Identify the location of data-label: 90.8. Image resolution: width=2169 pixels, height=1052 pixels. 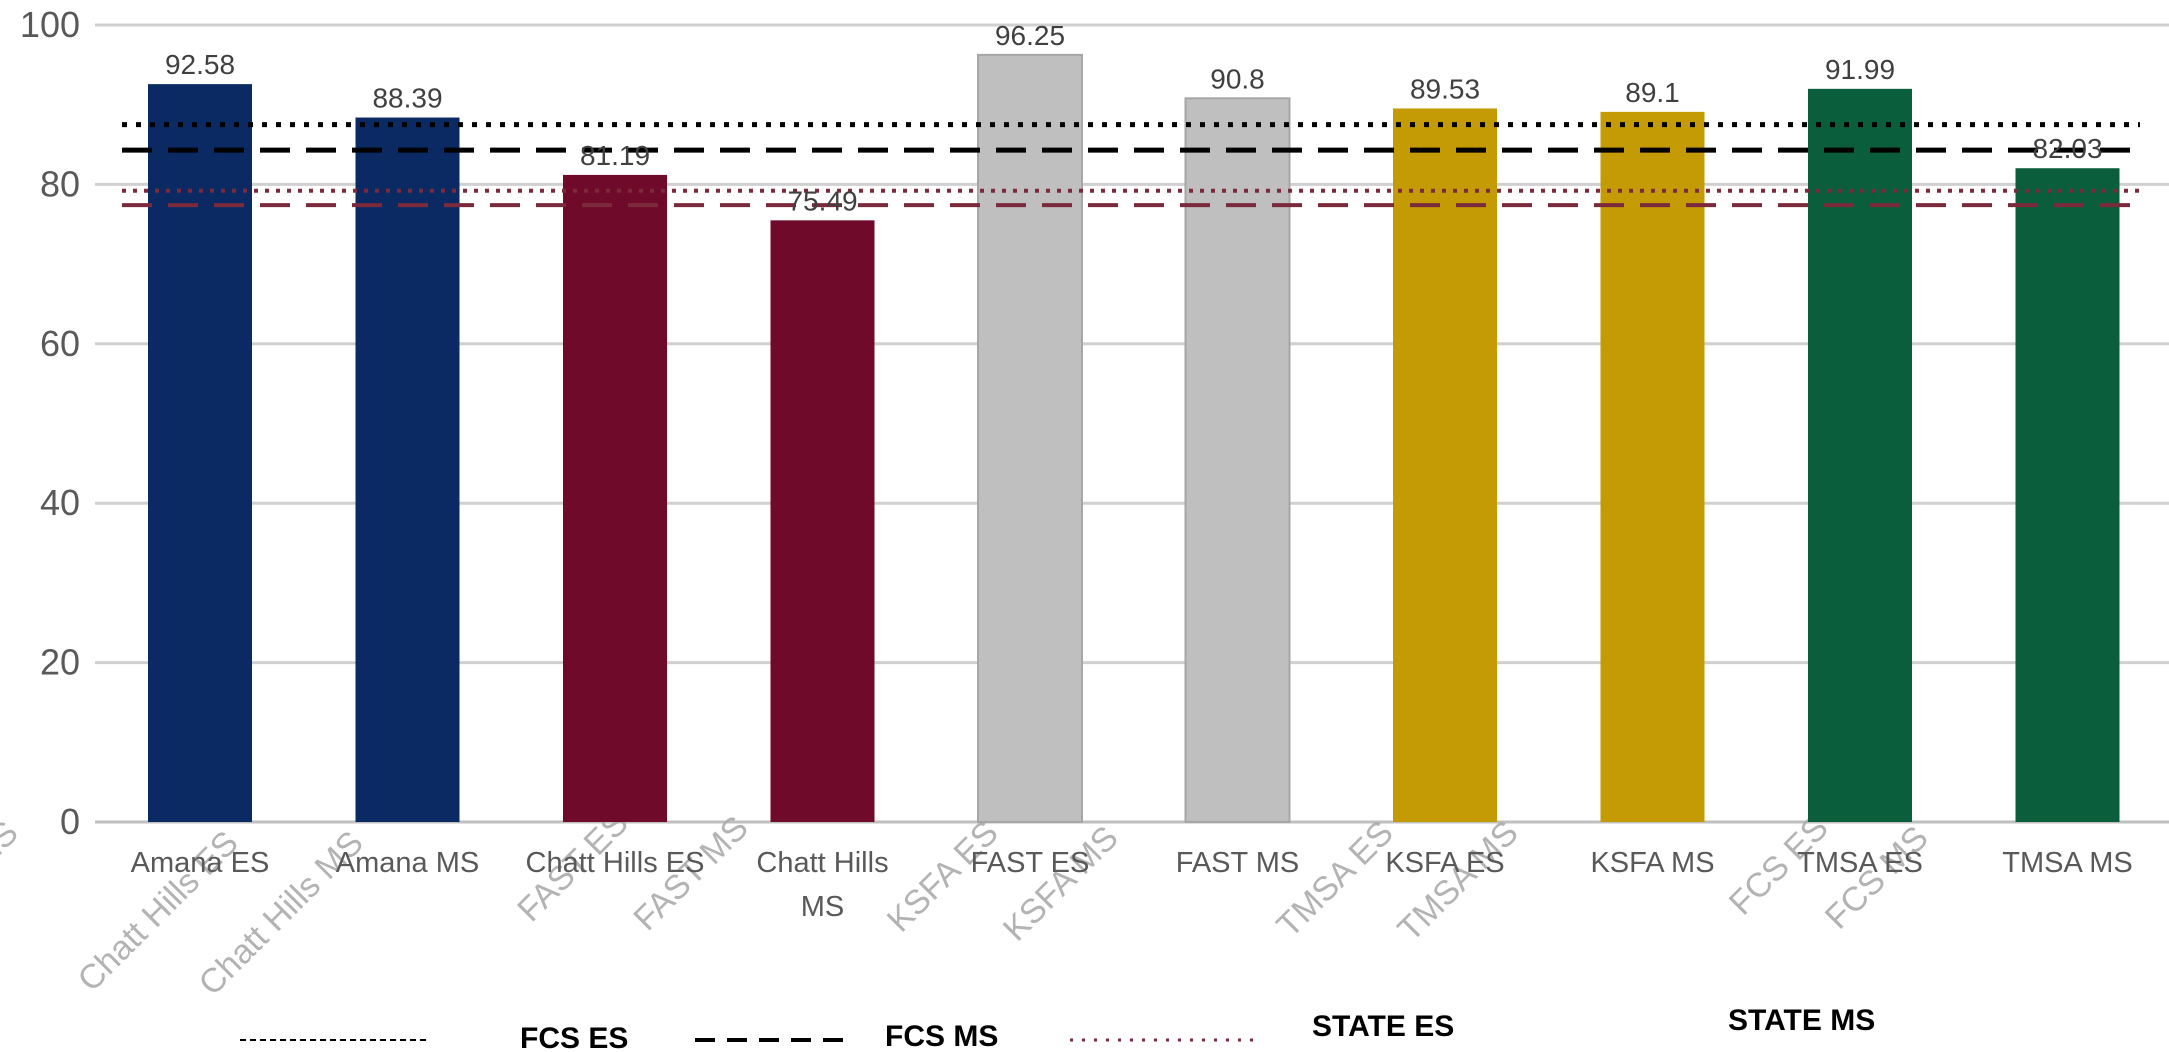
(1237, 78).